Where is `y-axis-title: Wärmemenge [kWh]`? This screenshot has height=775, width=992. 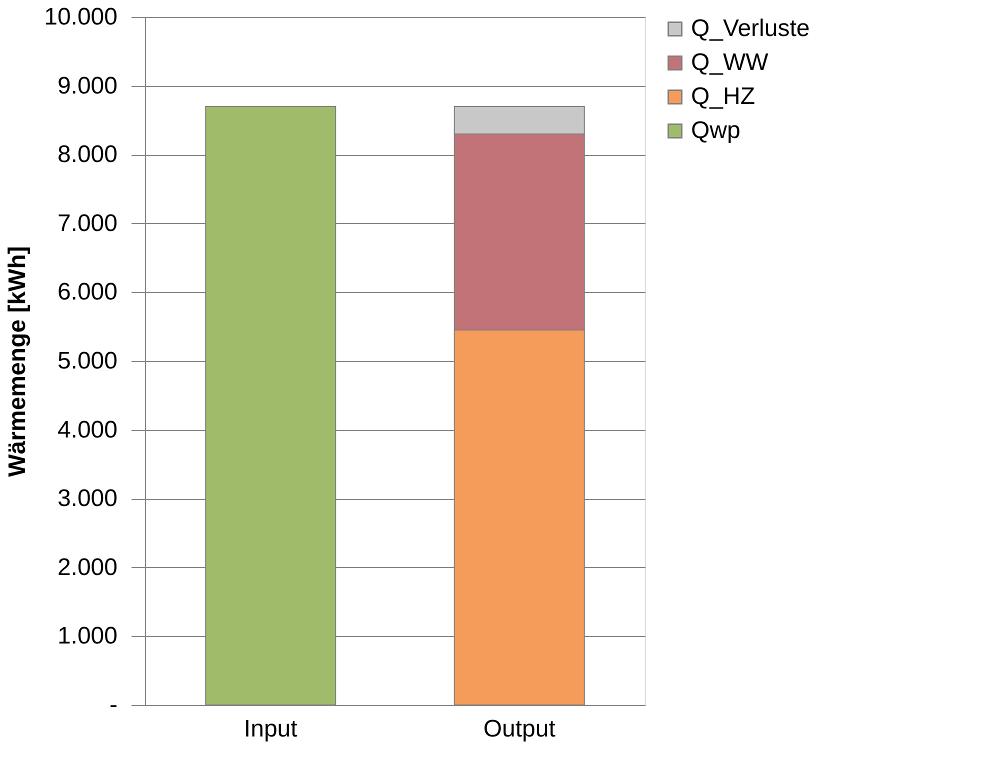
y-axis-title: Wärmemenge [kWh] is located at coordinates (18, 361).